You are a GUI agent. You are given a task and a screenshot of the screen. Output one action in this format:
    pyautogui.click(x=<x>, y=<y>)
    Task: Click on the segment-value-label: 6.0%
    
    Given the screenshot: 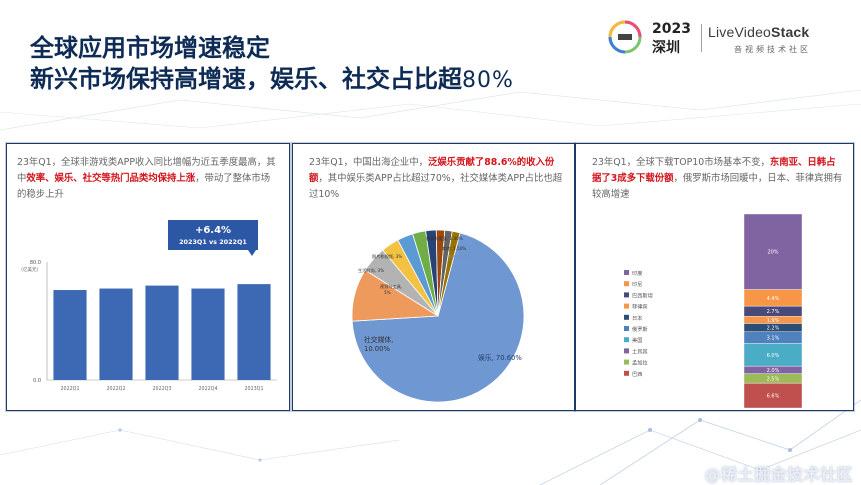 What is the action you would take?
    pyautogui.click(x=773, y=356)
    